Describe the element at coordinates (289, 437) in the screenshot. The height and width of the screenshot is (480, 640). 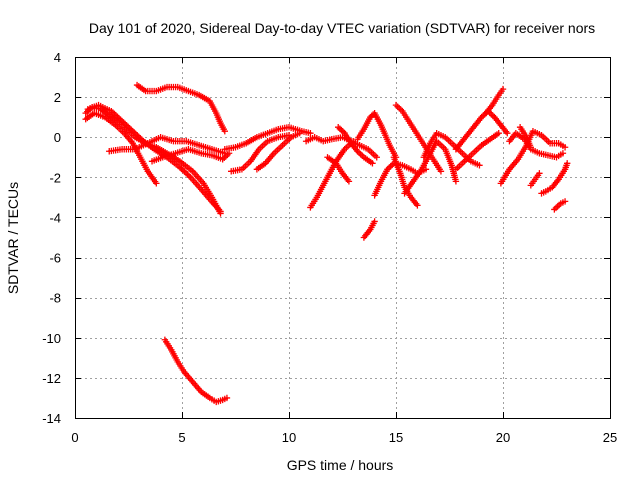
I see `x-tick-label: 10` at that location.